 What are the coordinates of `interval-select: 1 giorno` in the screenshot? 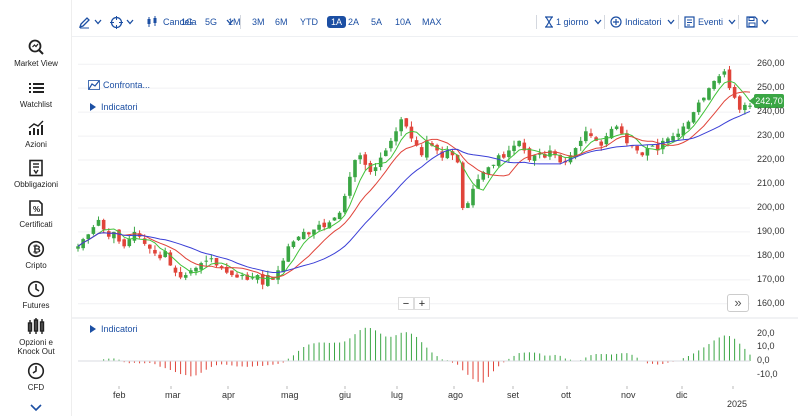 It's located at (573, 22).